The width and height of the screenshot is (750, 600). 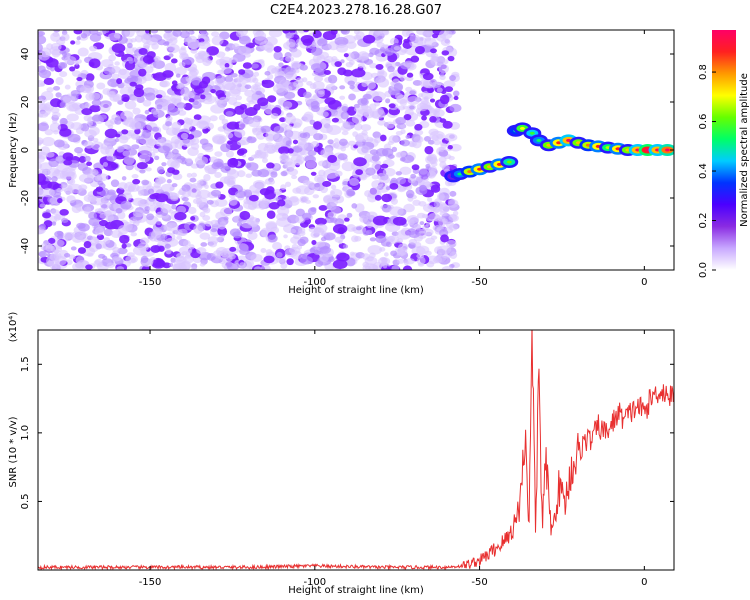 I want to click on snr-scale-label: (x10⁴), so click(x=13, y=327).